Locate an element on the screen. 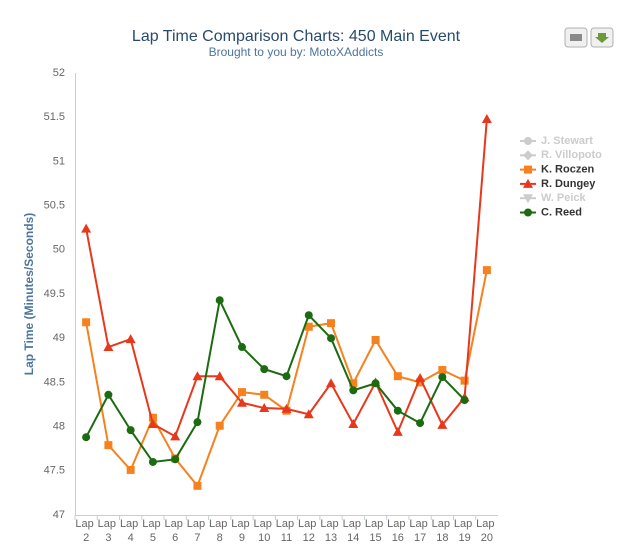 This screenshot has height=553, width=634. chart-subtitle: Brought to you by: MotoXAddicts is located at coordinates (296, 52).